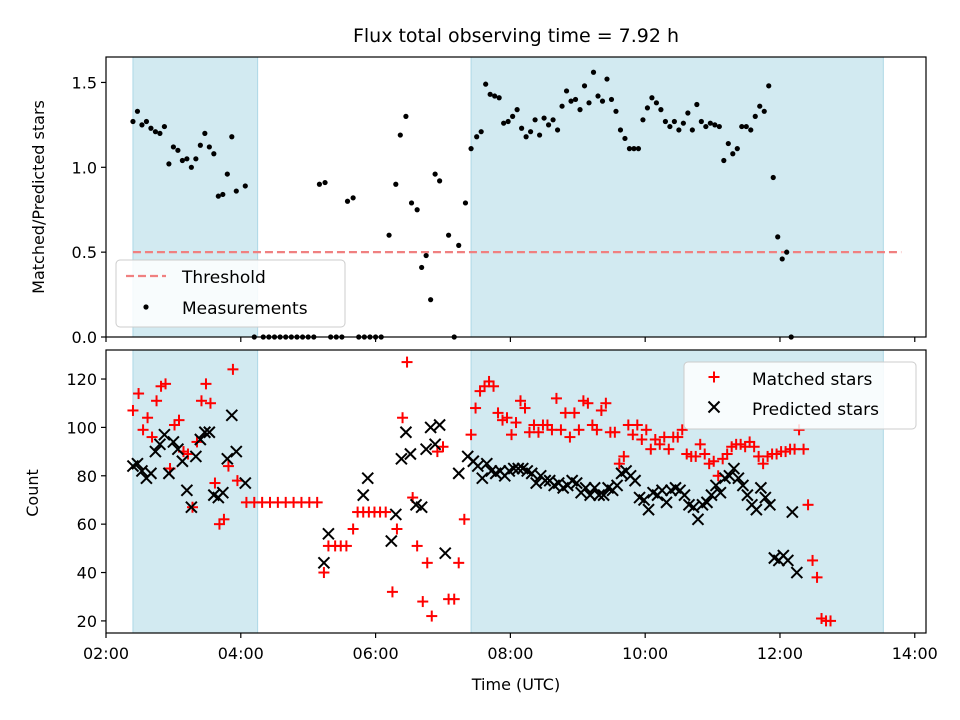  I want to click on bottom-y-ticks: 20 40 60 80 100 120, so click(86, 500).